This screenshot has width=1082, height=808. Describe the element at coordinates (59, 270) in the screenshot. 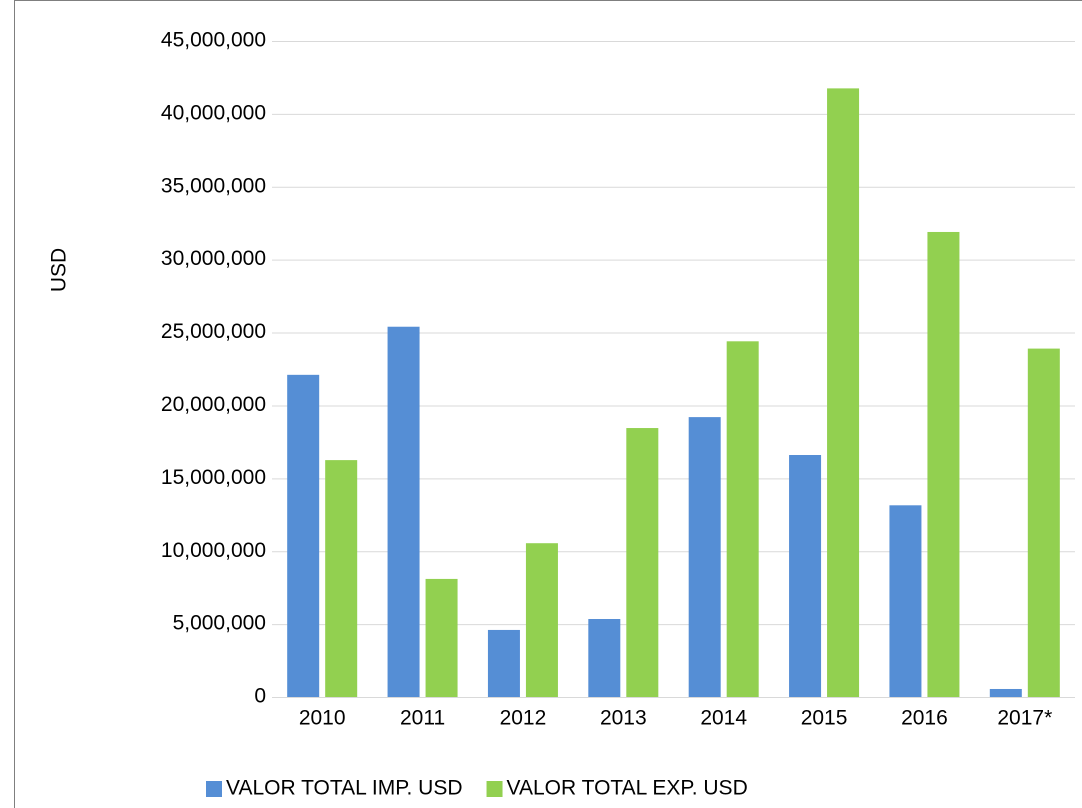

I see `y-axis-title: USD` at that location.